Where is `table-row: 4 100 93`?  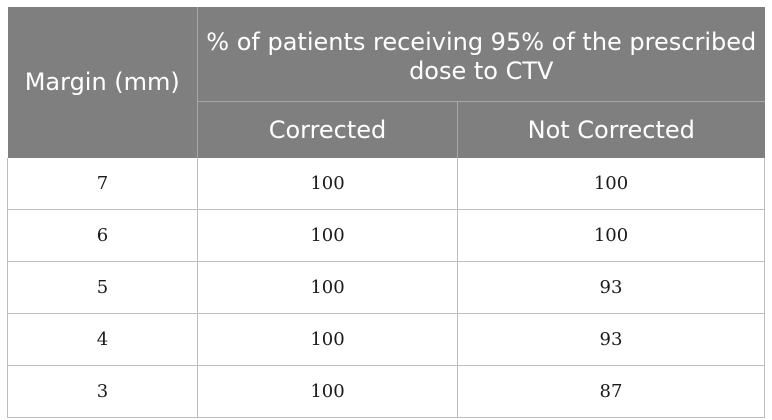
table-row: 4 100 93 is located at coordinates (386, 339).